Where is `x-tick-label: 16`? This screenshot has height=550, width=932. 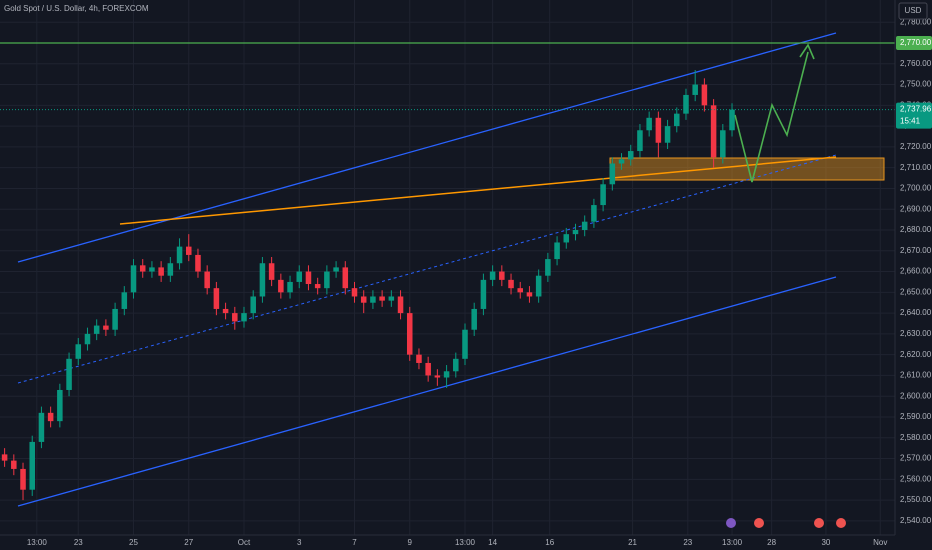 x-tick-label: 16 is located at coordinates (549, 542).